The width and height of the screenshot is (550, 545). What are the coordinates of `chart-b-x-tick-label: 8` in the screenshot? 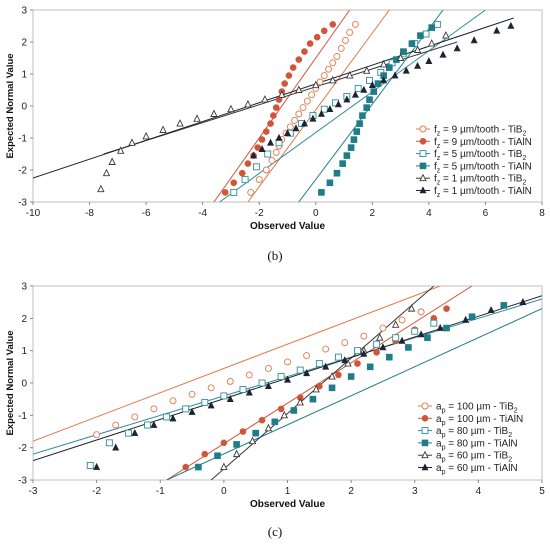 It's located at (542, 213).